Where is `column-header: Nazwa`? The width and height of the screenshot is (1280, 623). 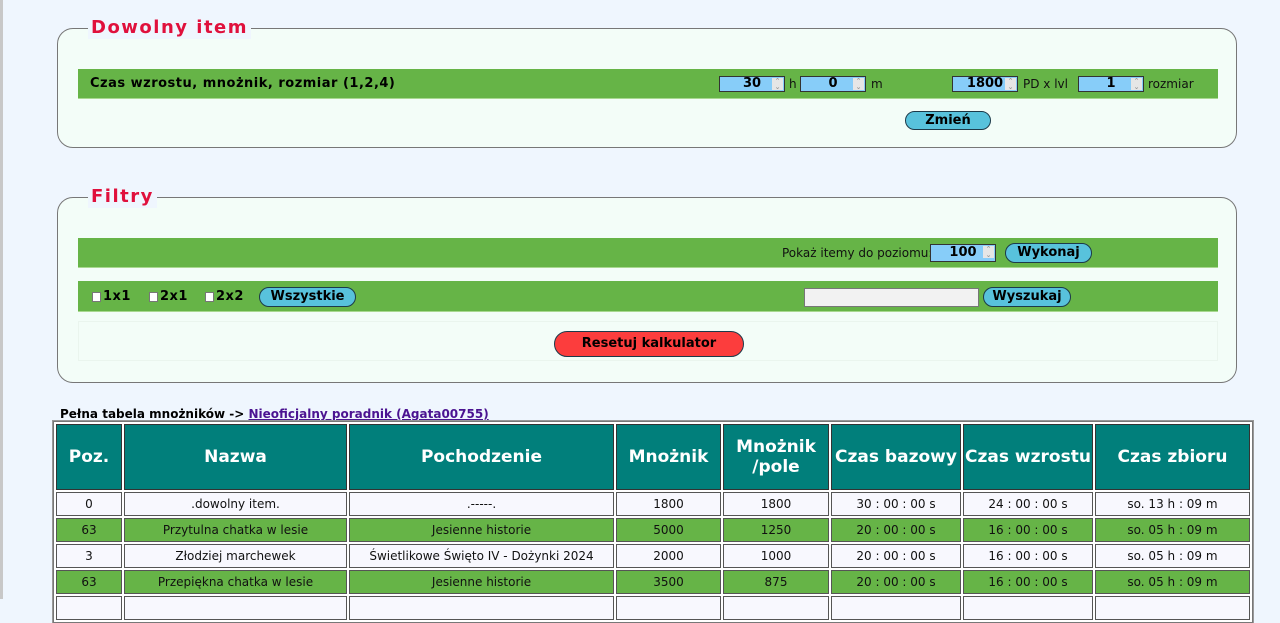 column-header: Nazwa is located at coordinates (235, 457).